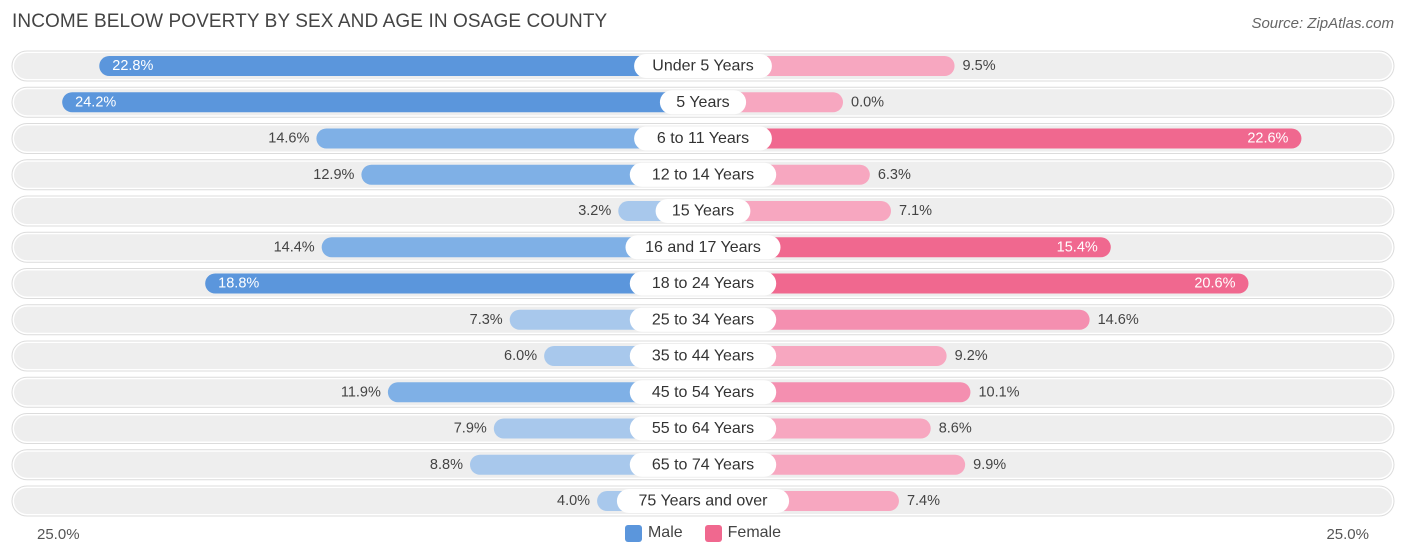  Describe the element at coordinates (923, 501) in the screenshot. I see `data-label-female: 7.4%` at that location.